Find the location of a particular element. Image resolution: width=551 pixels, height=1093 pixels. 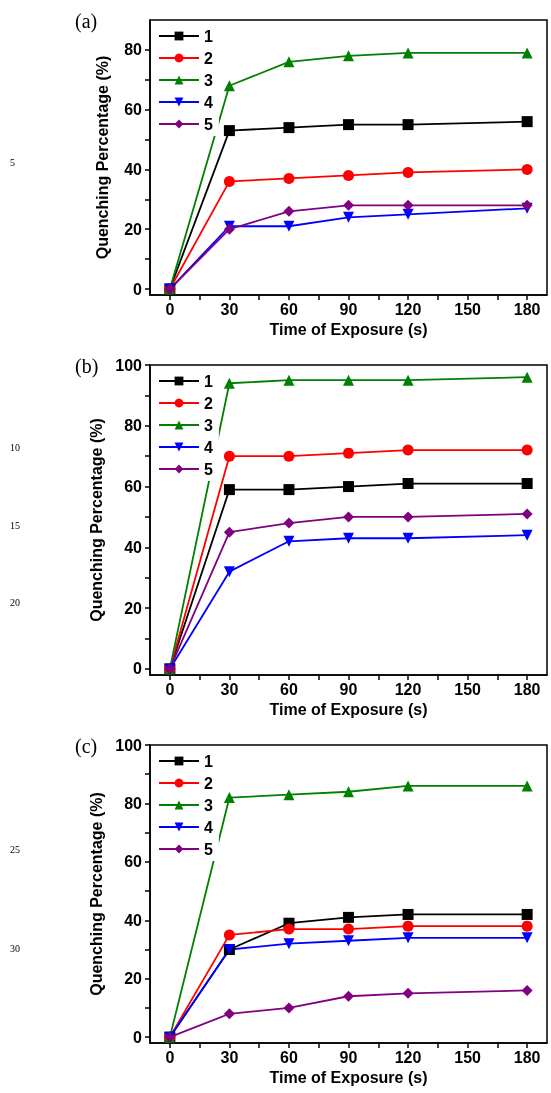

chart-title: (b) is located at coordinates (87, 366).